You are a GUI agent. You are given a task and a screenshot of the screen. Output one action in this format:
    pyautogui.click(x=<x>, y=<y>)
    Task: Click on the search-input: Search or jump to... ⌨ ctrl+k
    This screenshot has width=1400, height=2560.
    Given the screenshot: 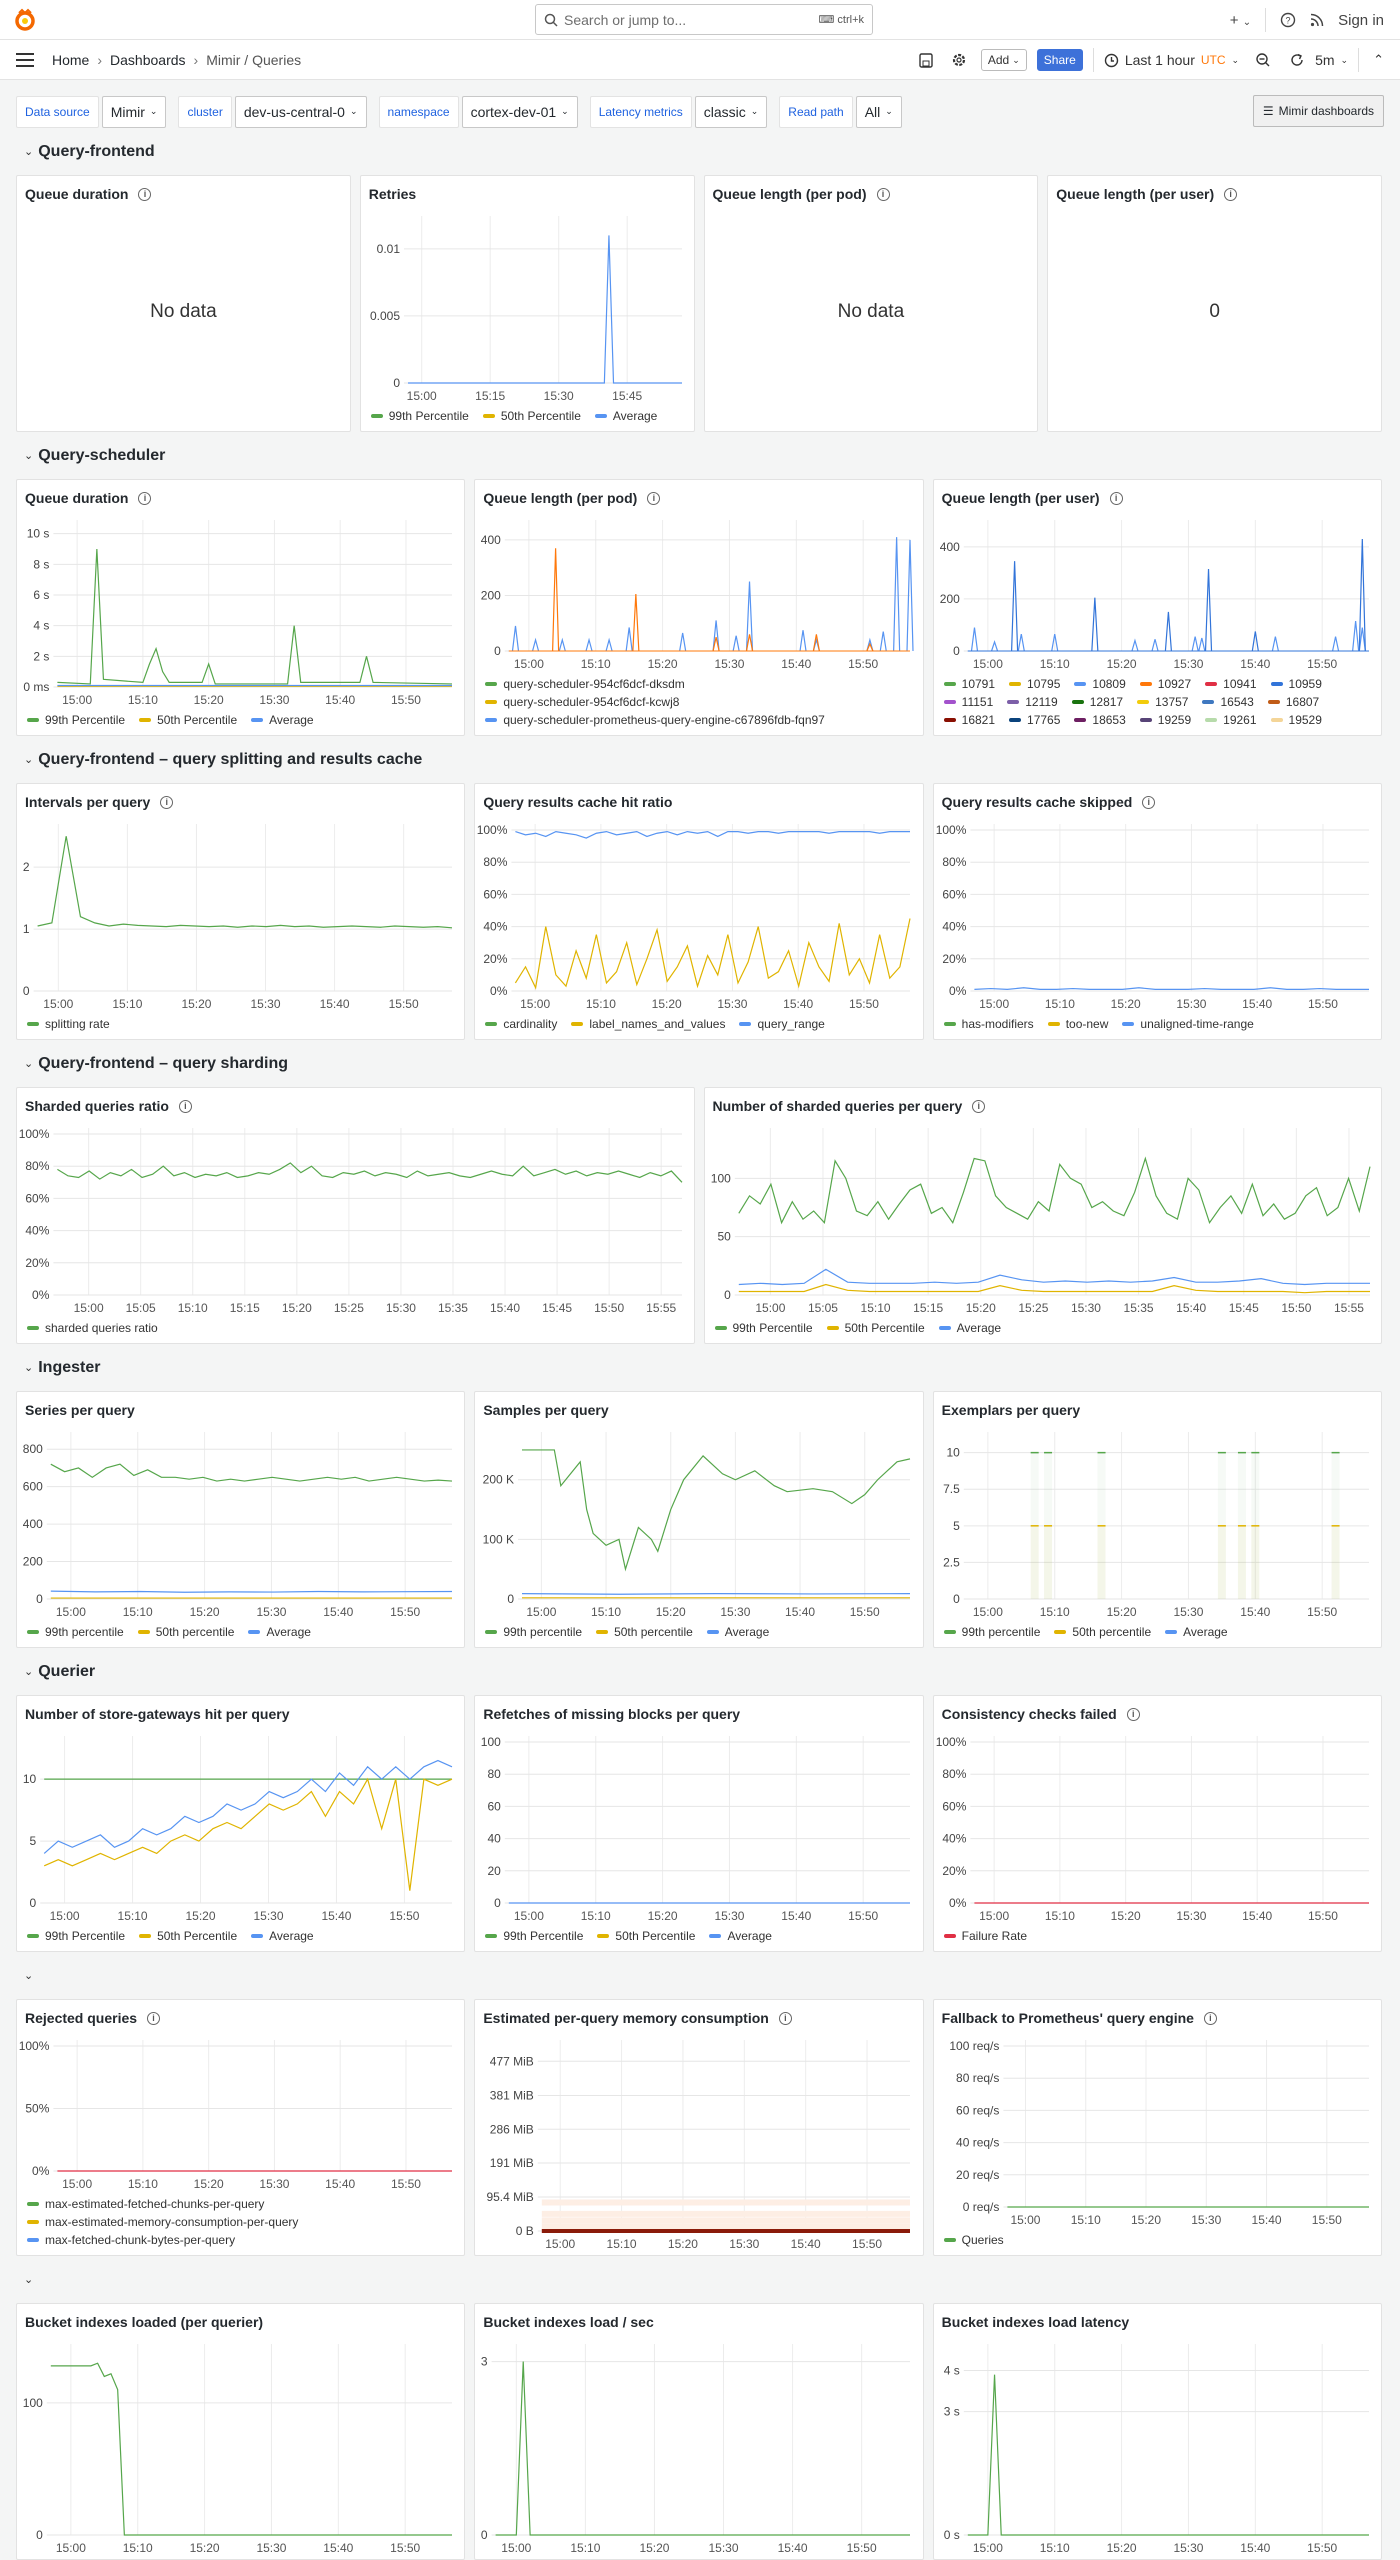 What is the action you would take?
    pyautogui.click(x=704, y=19)
    